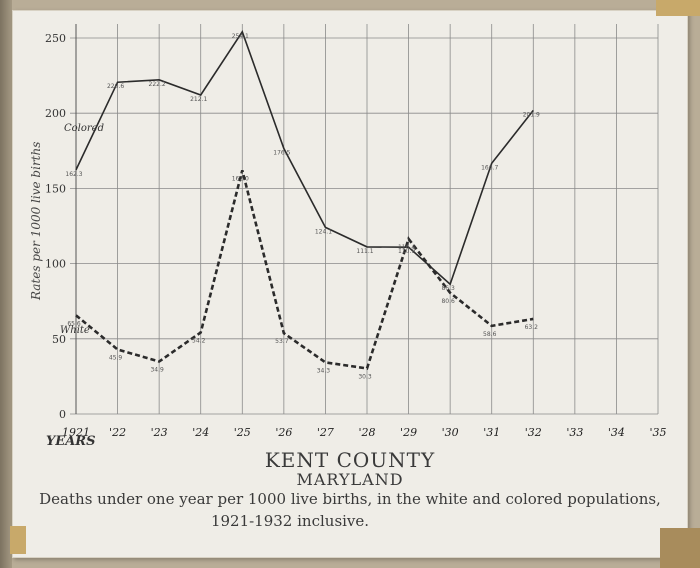 The width and height of the screenshot is (700, 568). Describe the element at coordinates (364, 251) in the screenshot. I see `data-label: 111.1` at that location.